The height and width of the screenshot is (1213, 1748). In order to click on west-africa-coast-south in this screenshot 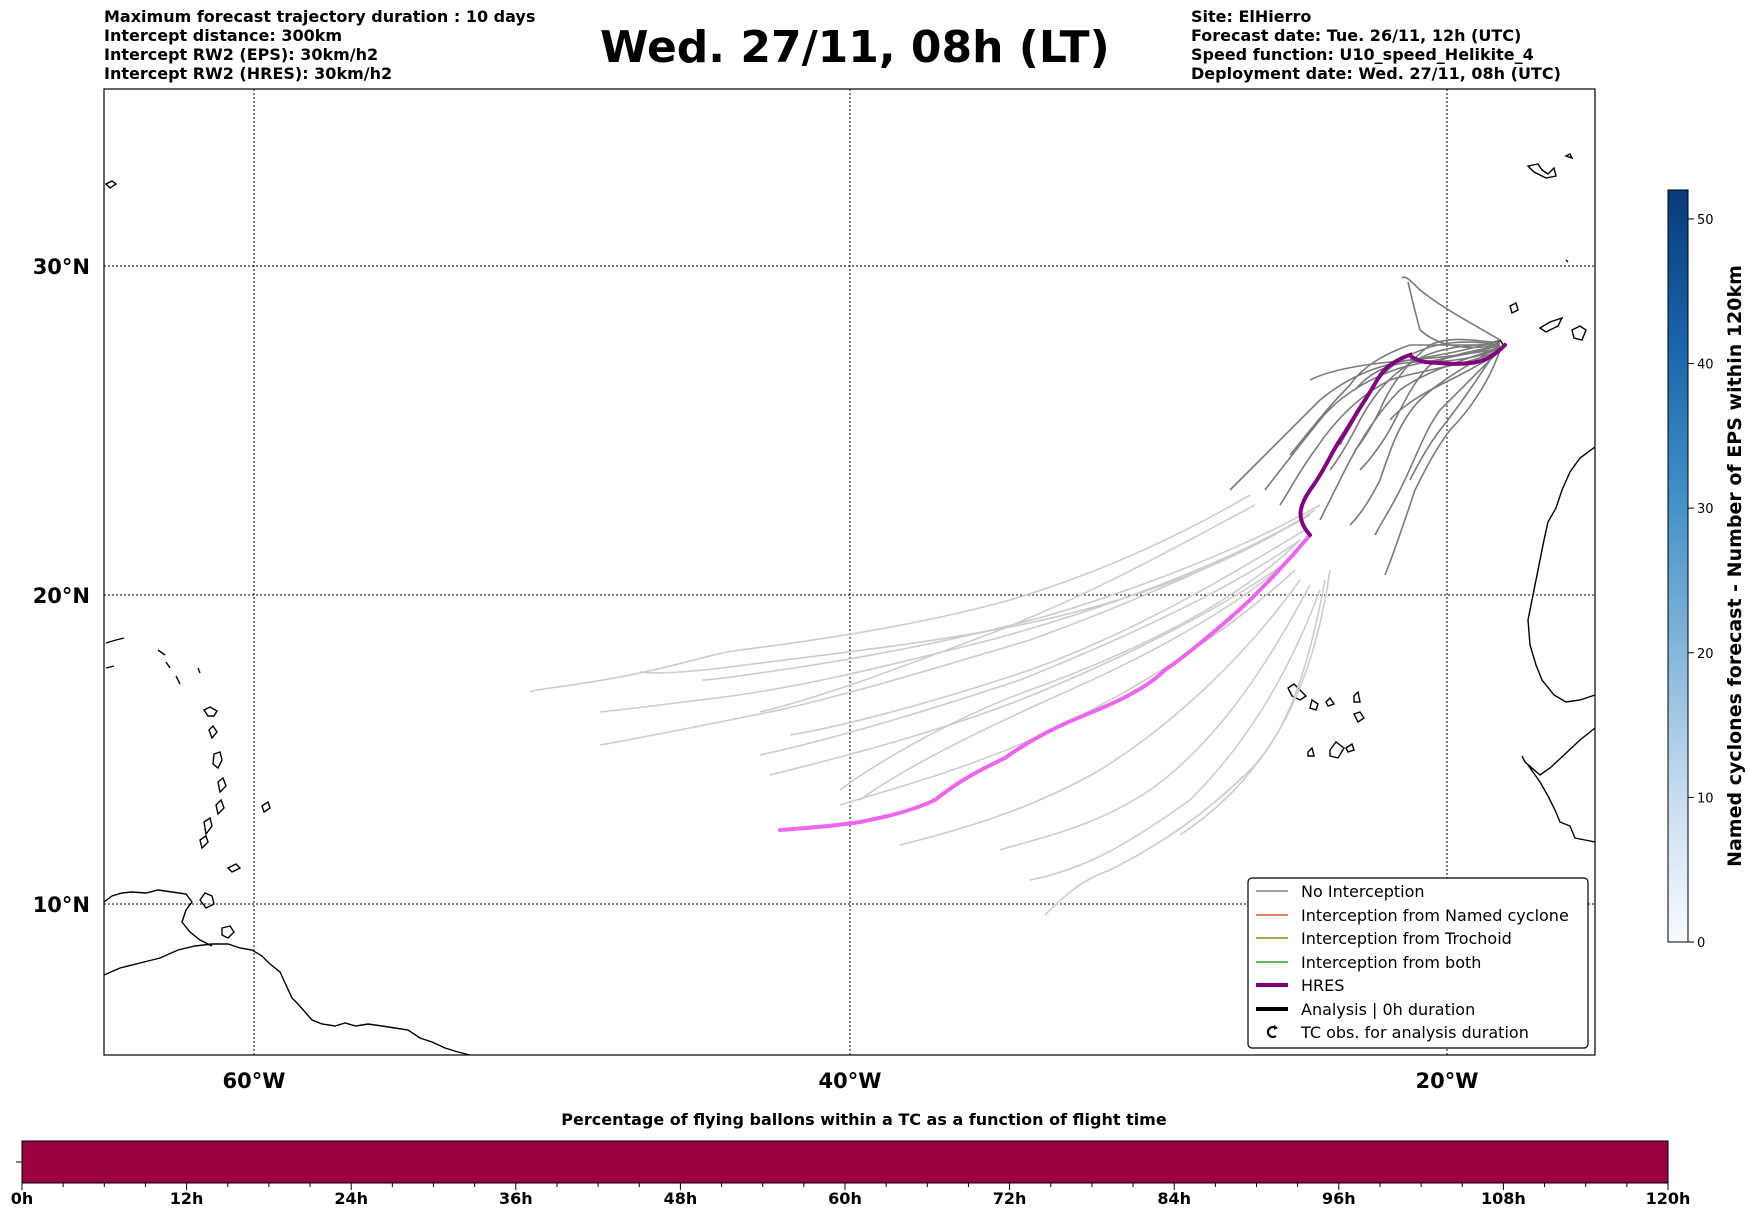, I will do `click(1558, 785)`.